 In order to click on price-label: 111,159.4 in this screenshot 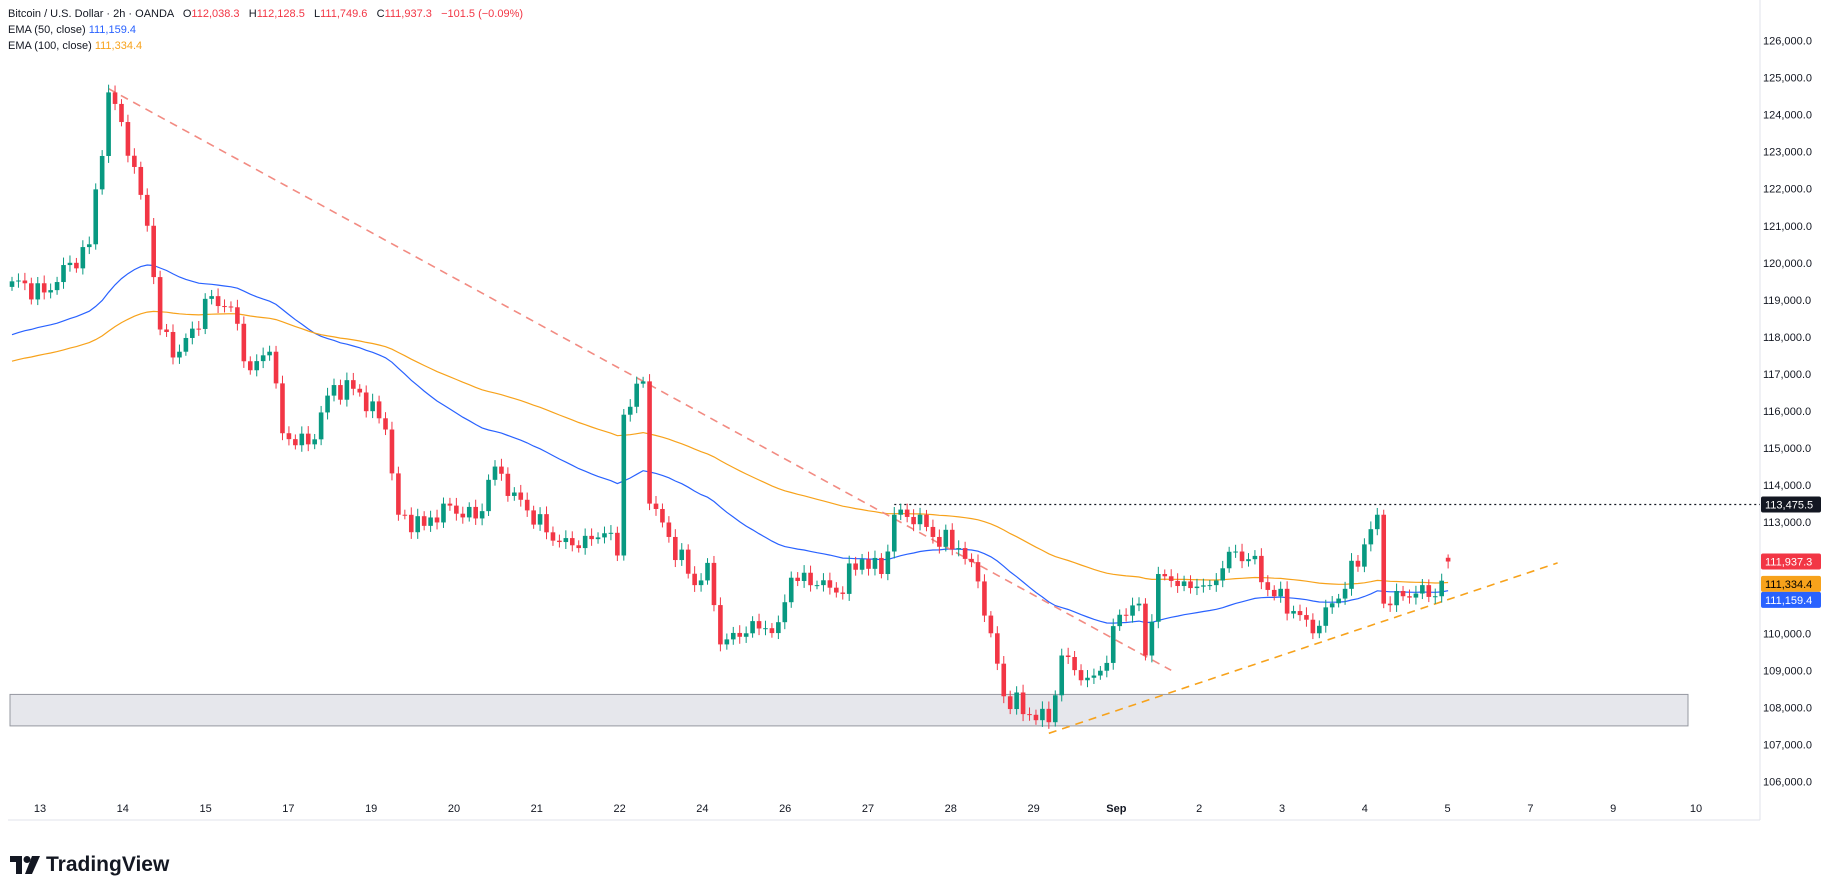, I will do `click(1791, 599)`.